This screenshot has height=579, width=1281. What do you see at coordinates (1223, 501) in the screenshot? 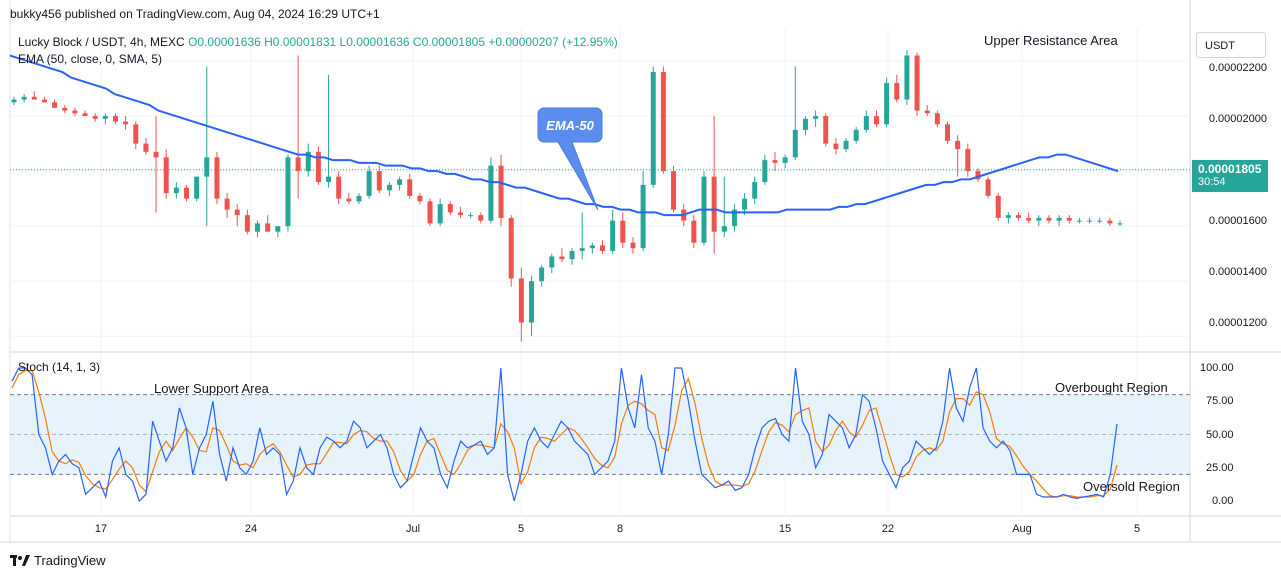
I see `stoch-tick: 0.00` at bounding box center [1223, 501].